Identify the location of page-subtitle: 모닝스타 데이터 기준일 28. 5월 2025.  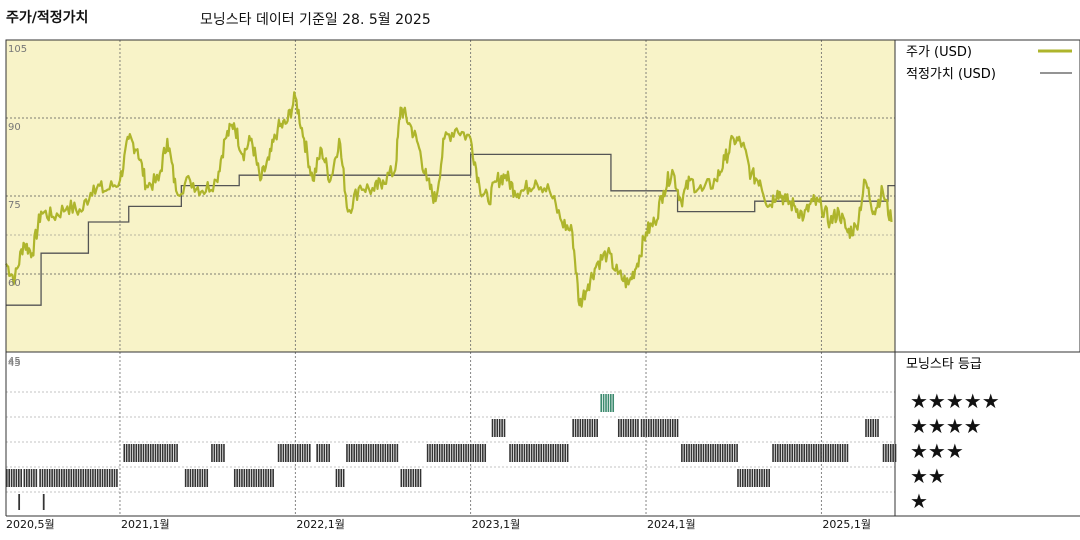
(315, 20).